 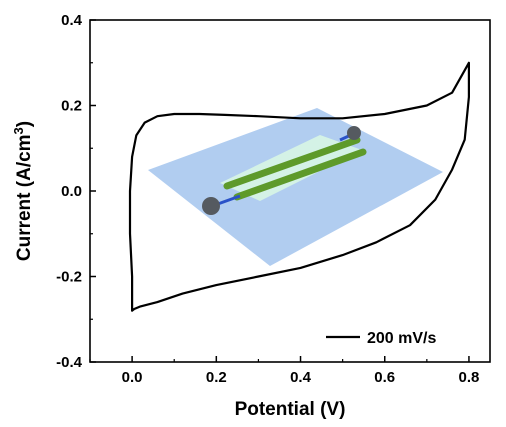 What do you see at coordinates (384, 377) in the screenshot?
I see `x-tick-label: 0.6` at bounding box center [384, 377].